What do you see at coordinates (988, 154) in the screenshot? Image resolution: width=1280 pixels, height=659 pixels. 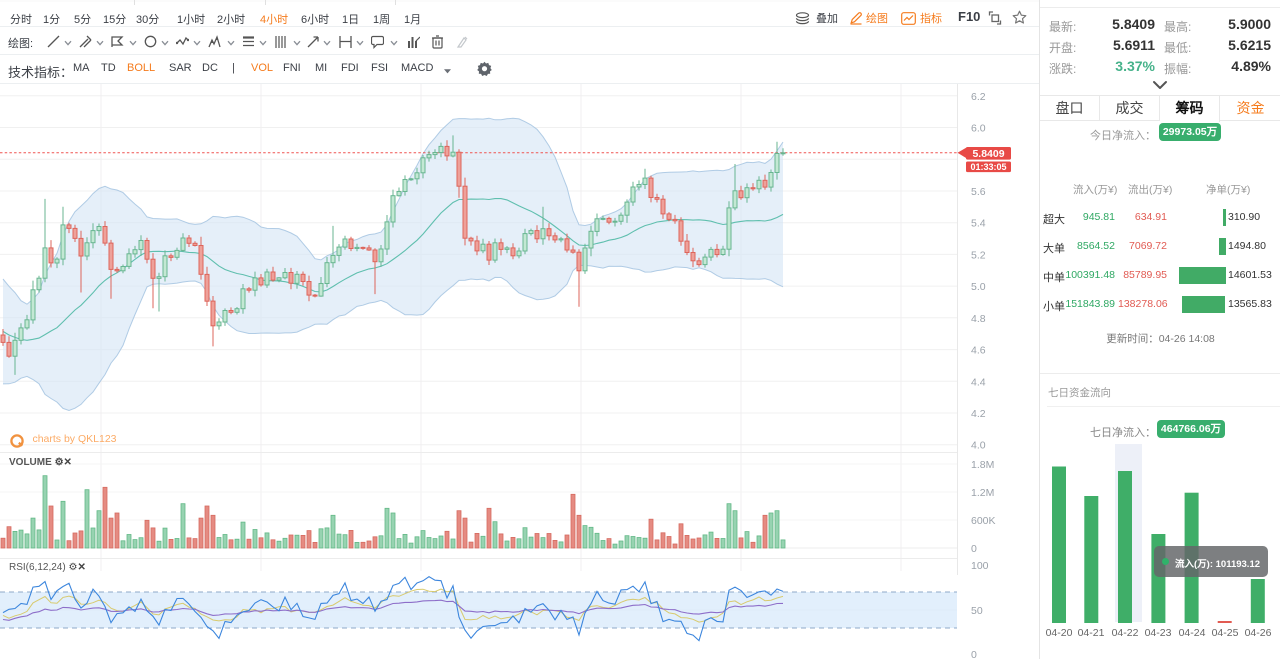 I see `svg-text: 5.8409` at bounding box center [988, 154].